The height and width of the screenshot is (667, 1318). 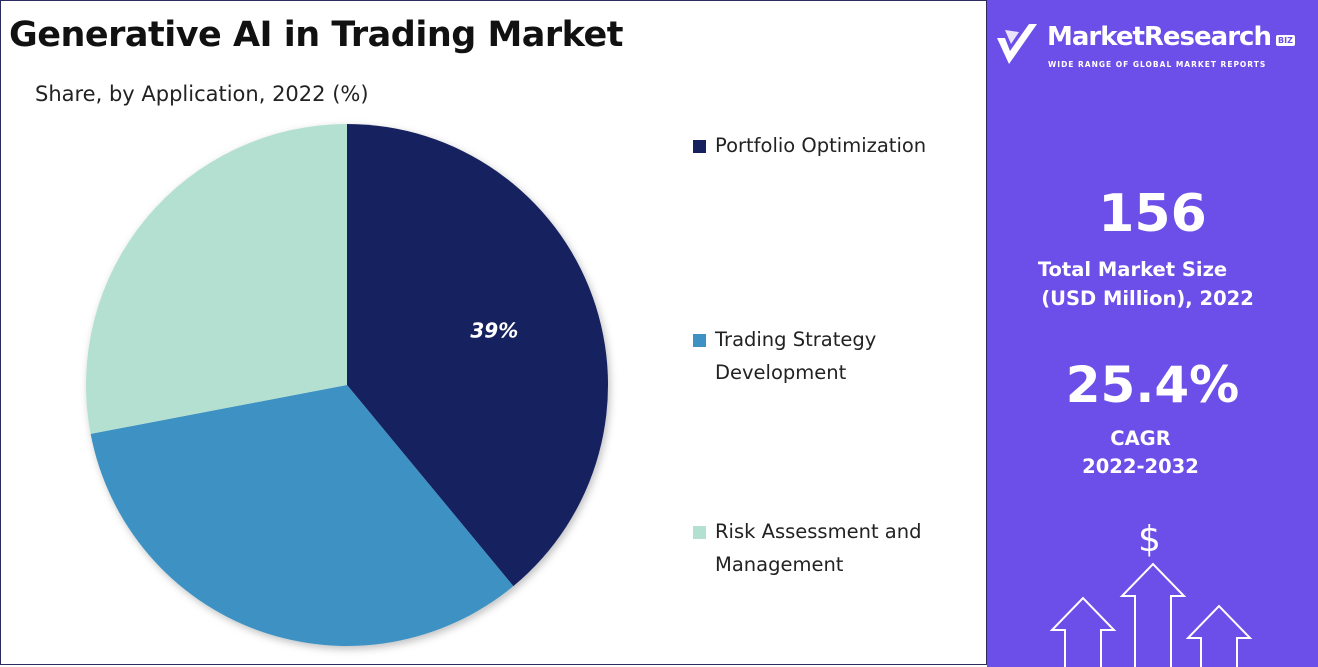 I want to click on data-label-portfolio-optimization: 39%, so click(x=494, y=330).